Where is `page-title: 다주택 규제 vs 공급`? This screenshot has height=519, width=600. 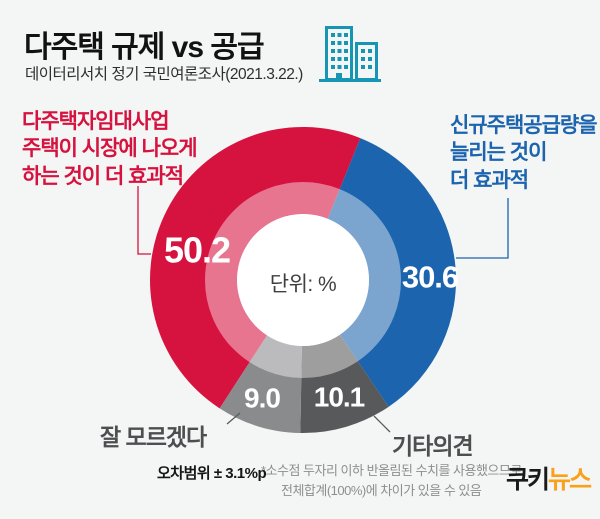 page-title: 다주택 규제 vs 공급 is located at coordinates (144, 47).